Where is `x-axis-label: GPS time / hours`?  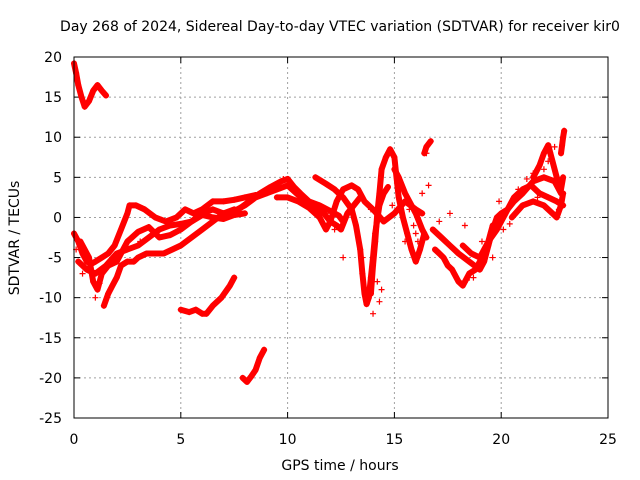
x-axis-label: GPS time / hours is located at coordinates (339, 466).